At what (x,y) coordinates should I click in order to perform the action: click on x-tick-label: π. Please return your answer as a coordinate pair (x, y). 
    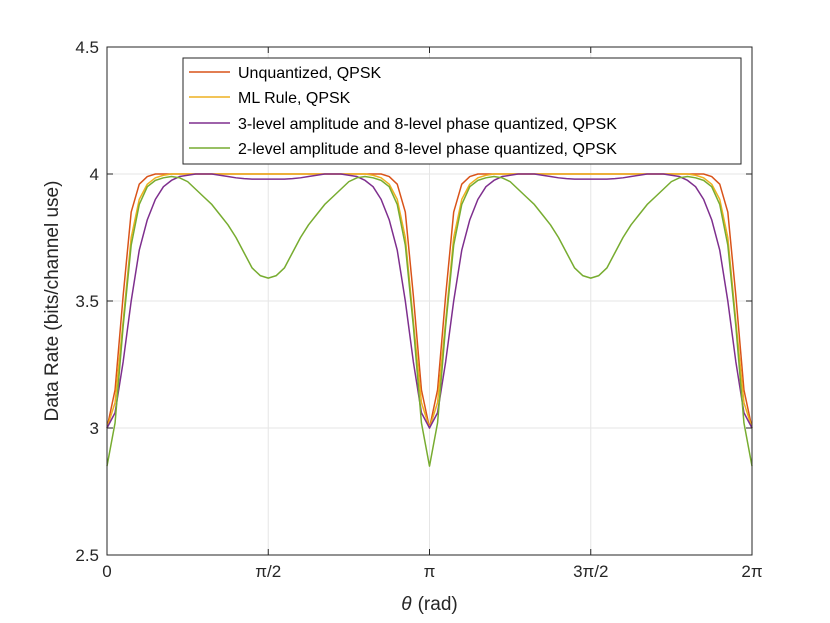
    Looking at the image, I should click on (430, 571).